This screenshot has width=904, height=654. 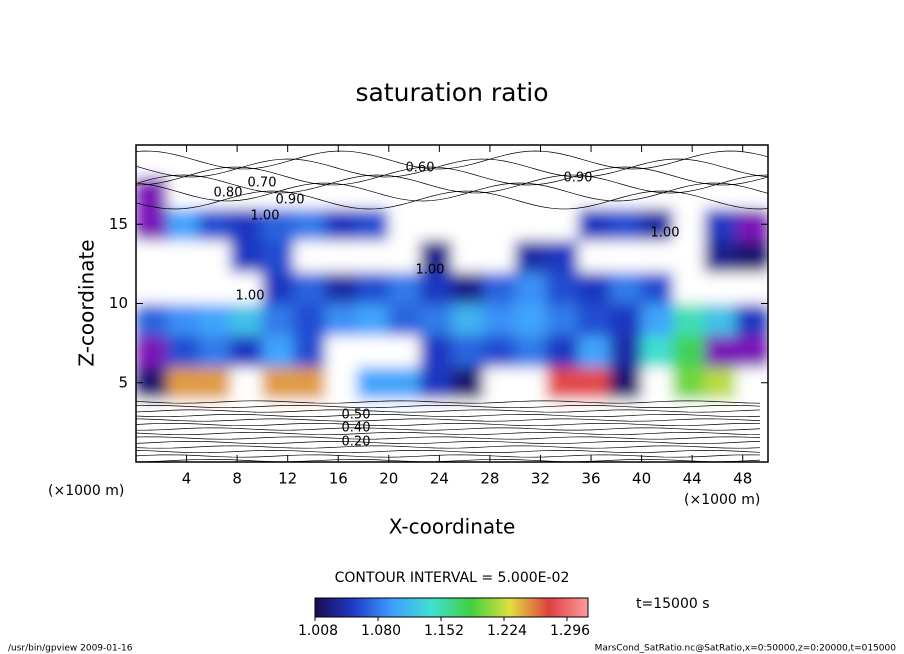 What do you see at coordinates (444, 631) in the screenshot?
I see `colorbar-tick-label: 1.152` at bounding box center [444, 631].